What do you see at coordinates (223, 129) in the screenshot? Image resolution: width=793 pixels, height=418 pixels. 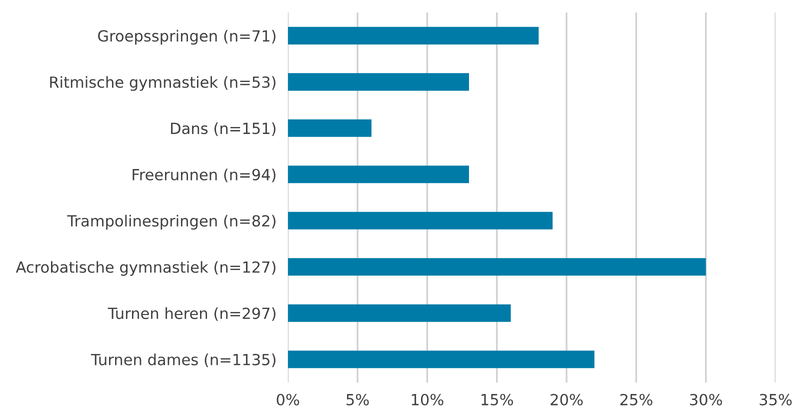 I see `y-tick-label: Dans (n=151)` at bounding box center [223, 129].